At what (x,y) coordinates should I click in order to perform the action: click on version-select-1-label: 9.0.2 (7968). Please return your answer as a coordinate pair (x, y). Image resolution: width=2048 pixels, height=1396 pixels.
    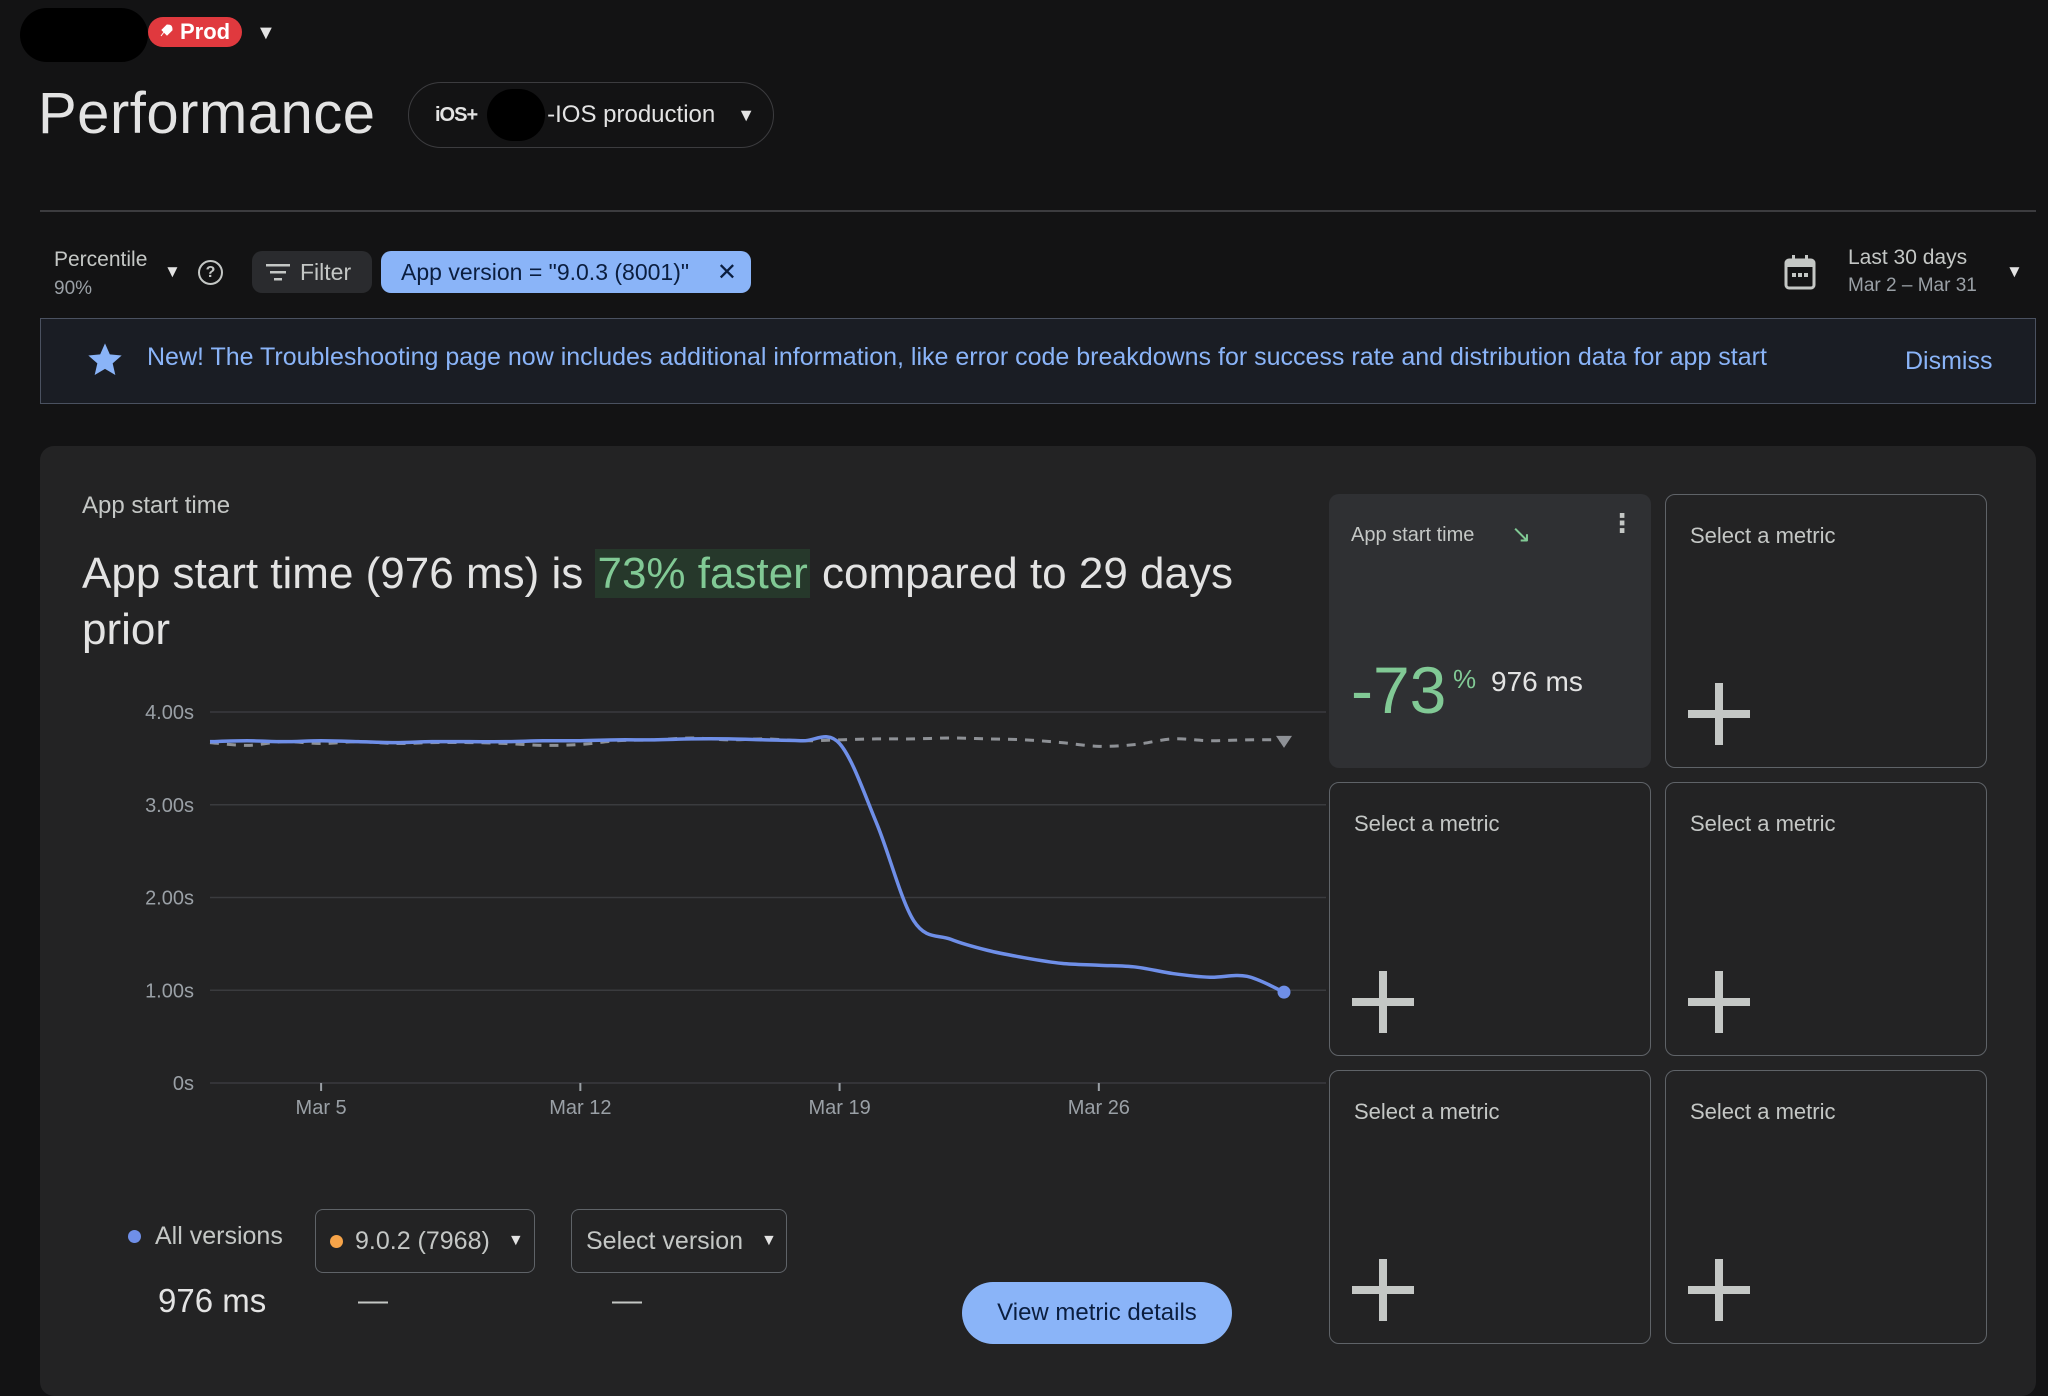
    Looking at the image, I should click on (422, 1240).